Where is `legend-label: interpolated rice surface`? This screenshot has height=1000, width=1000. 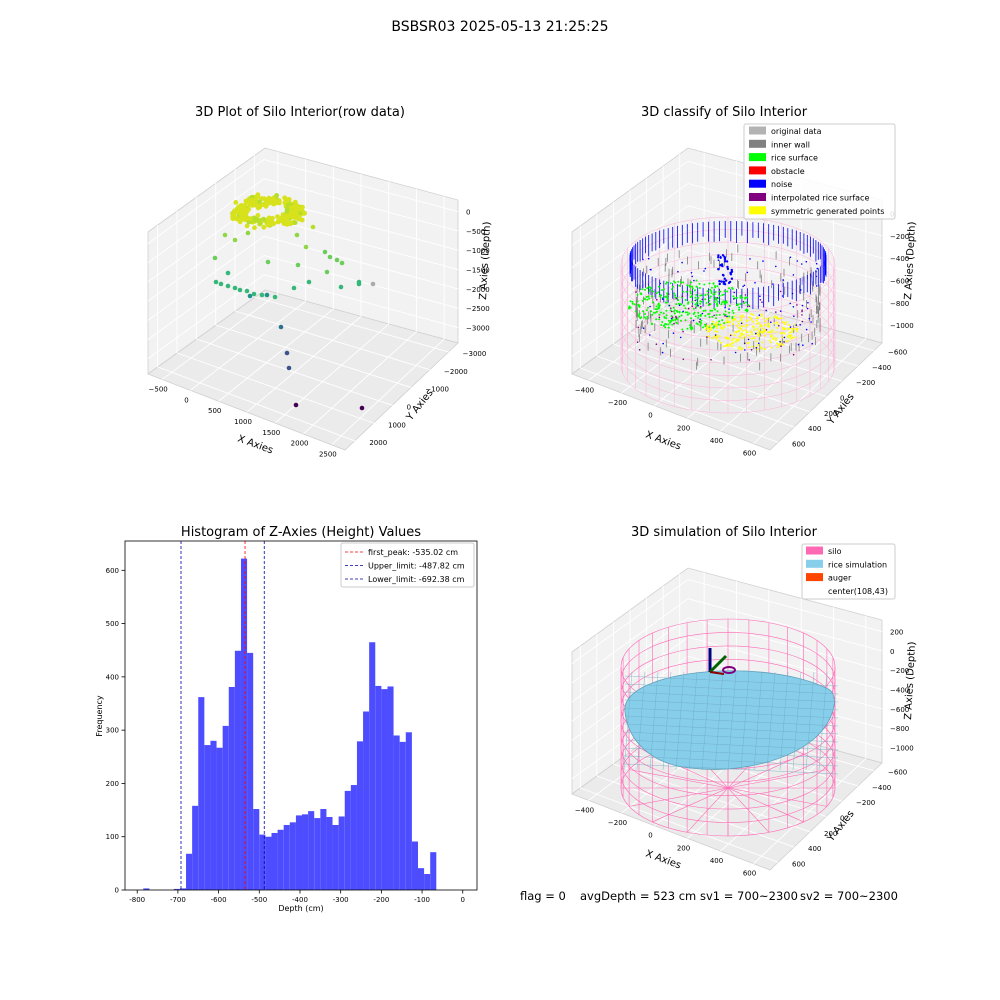 legend-label: interpolated rice surface is located at coordinates (820, 198).